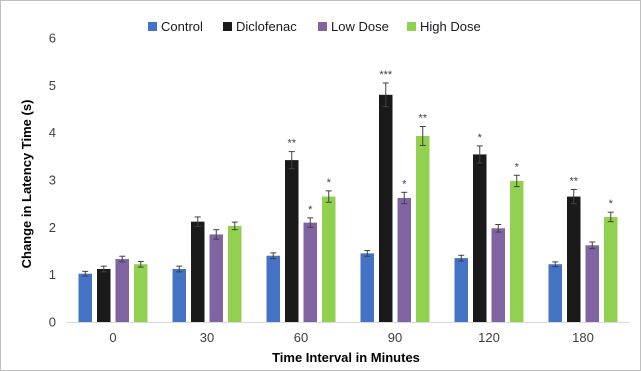  Describe the element at coordinates (52, 227) in the screenshot. I see `y-tick-label: 2` at that location.